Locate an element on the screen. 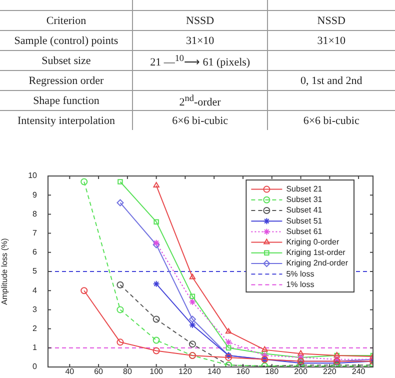 The width and height of the screenshot is (395, 378). legend-label: Subset 41 is located at coordinates (304, 210).